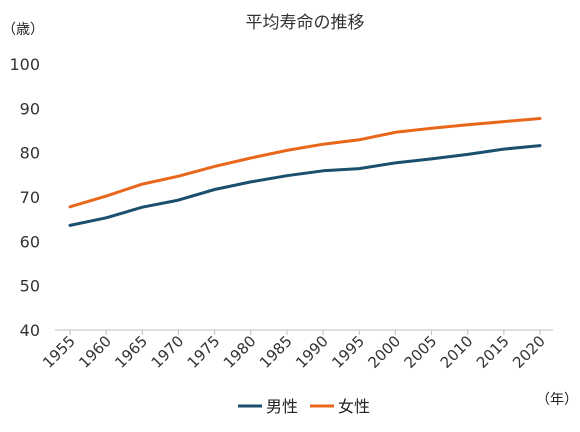 This screenshot has height=432, width=580. Describe the element at coordinates (30, 330) in the screenshot. I see `y-tick-label: 40` at that location.